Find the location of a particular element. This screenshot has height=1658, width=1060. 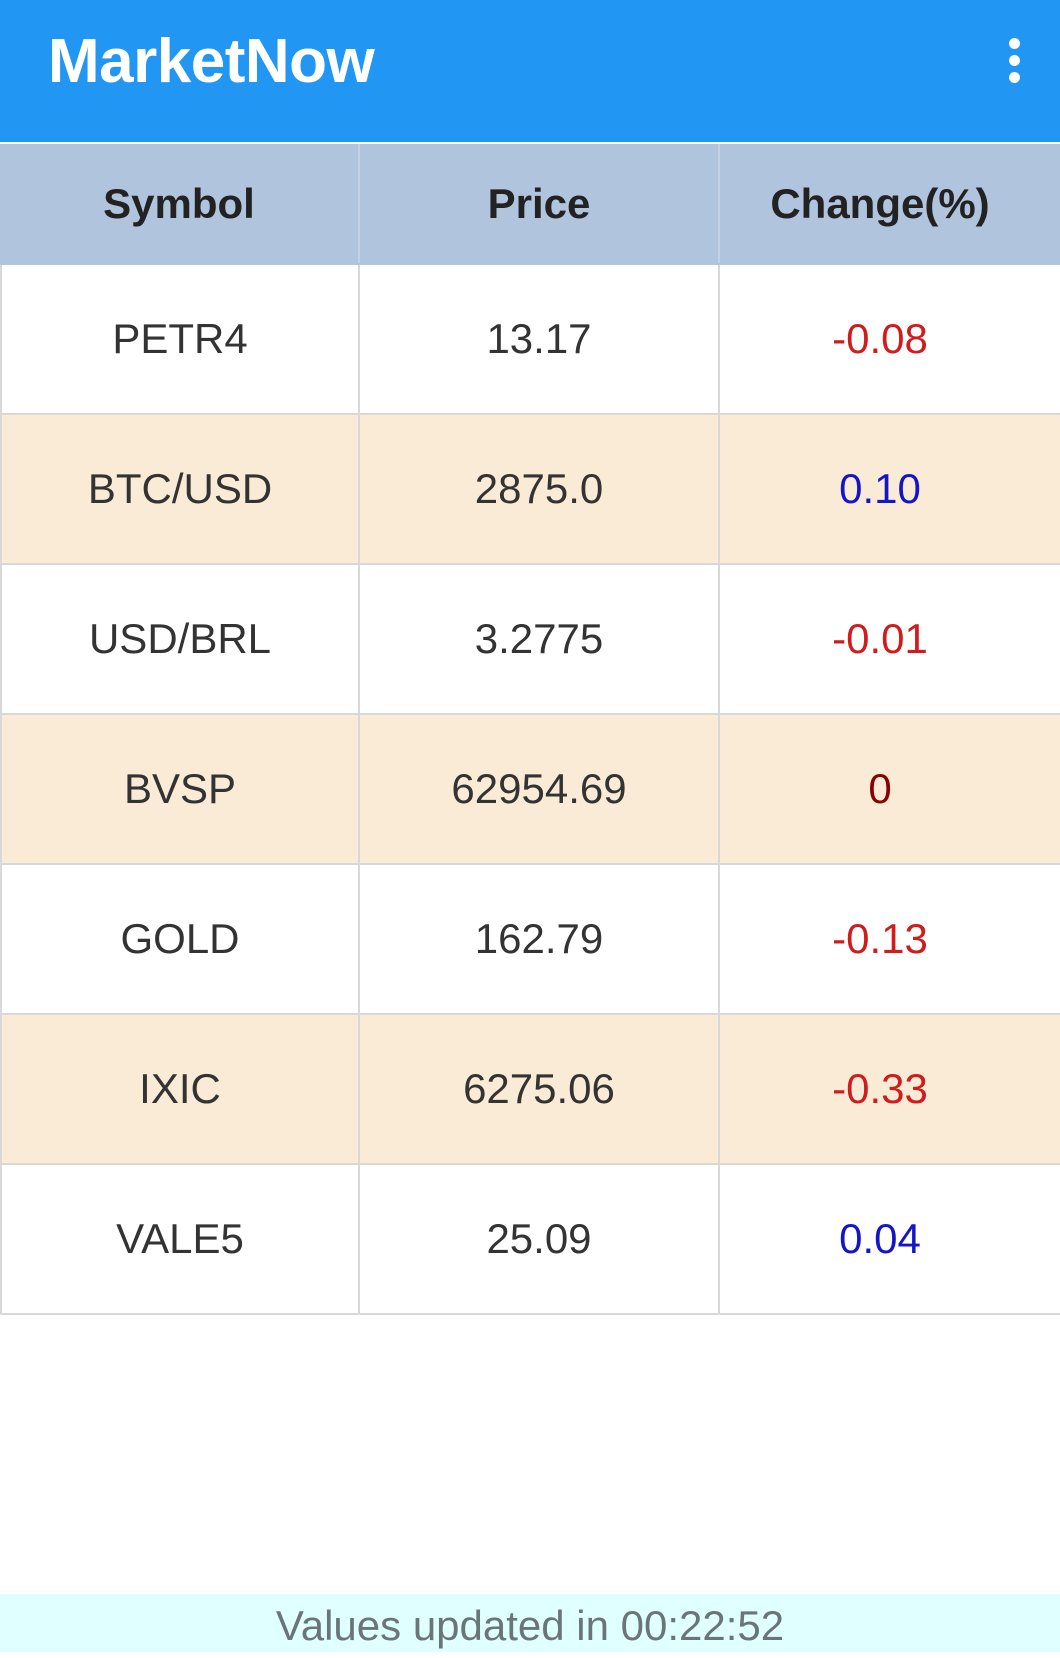

header-change: Change(%) is located at coordinates (880, 203).